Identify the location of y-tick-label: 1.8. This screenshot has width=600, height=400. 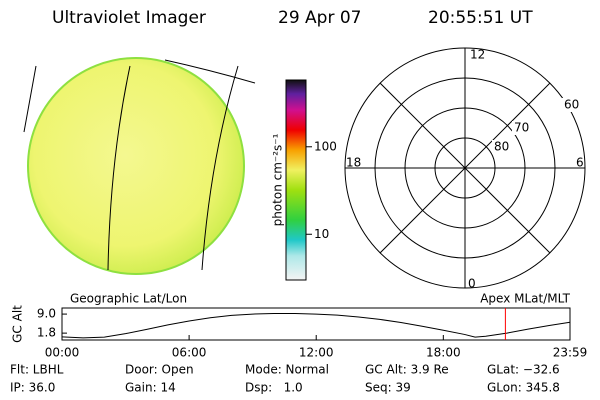
(46, 333).